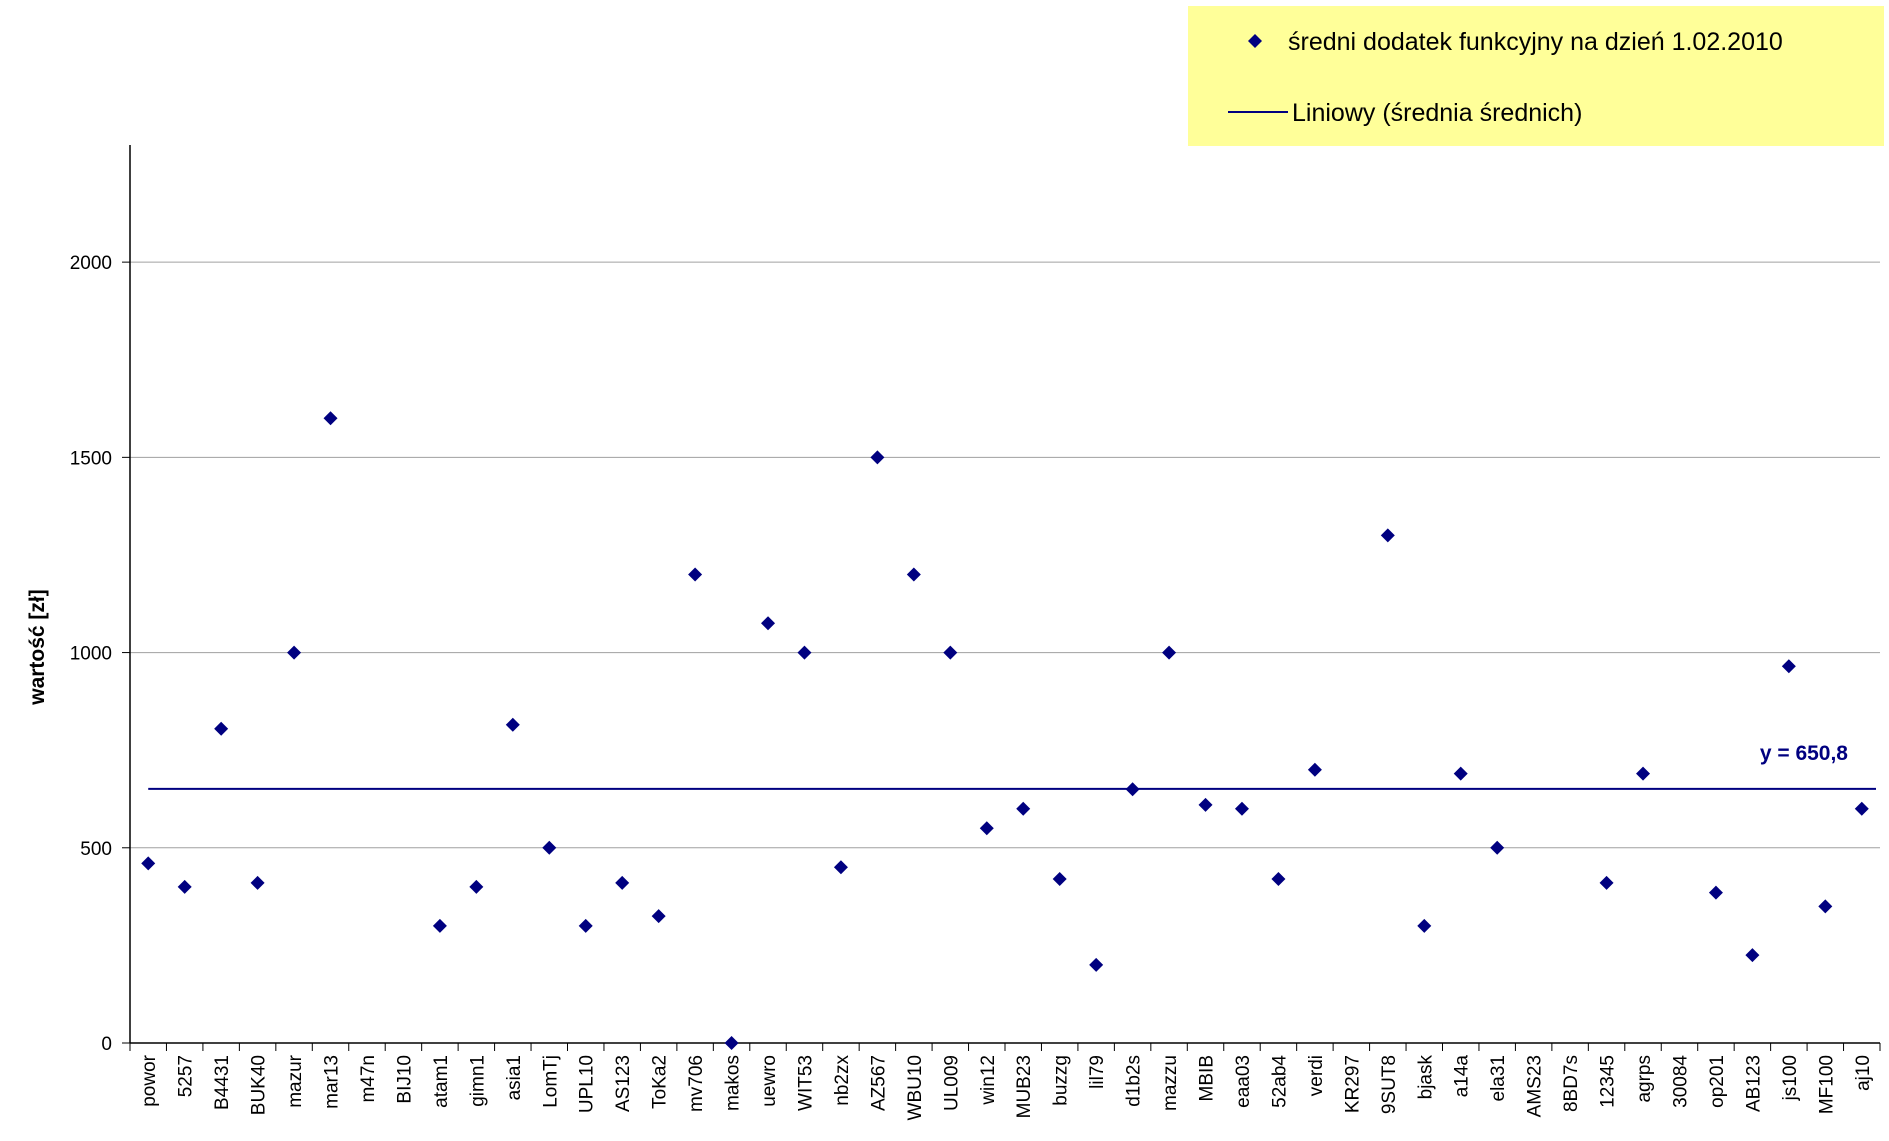 The image size is (1889, 1141). Describe the element at coordinates (37, 647) in the screenshot. I see `y-axis-title: wartość [zł]` at that location.